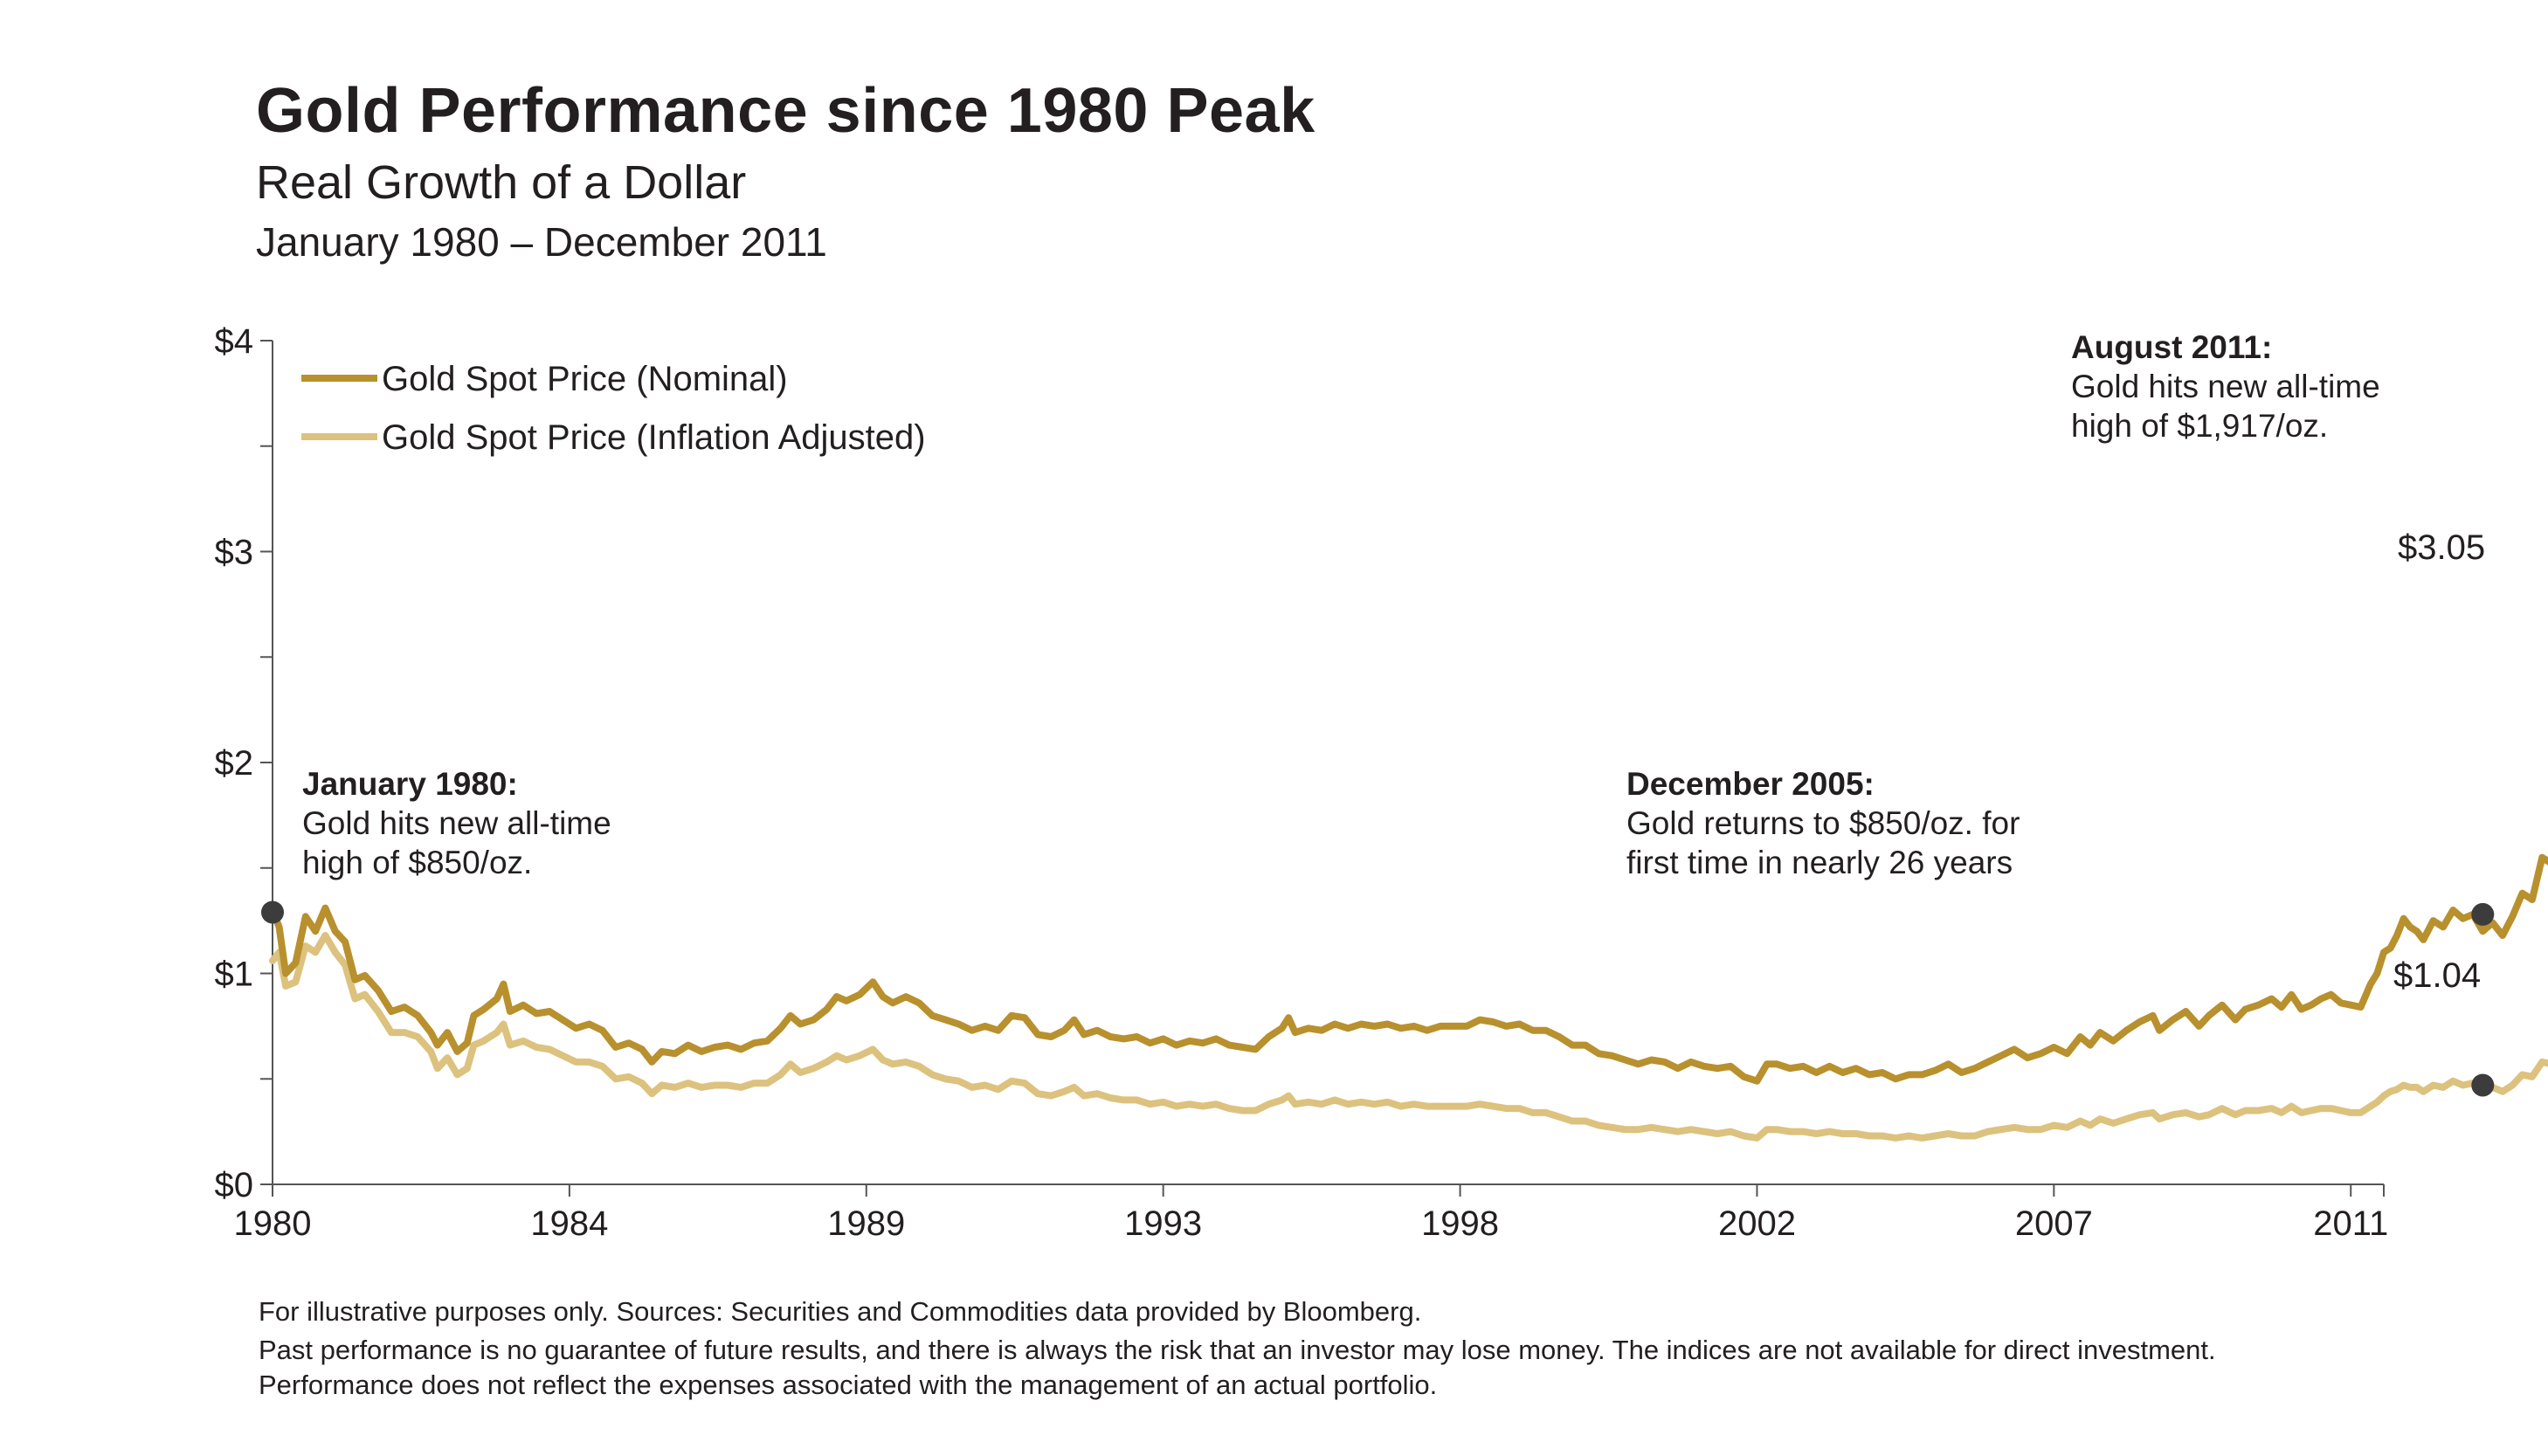 This screenshot has height=1456, width=2548. I want to click on y-tick-label: $4, so click(234, 341).